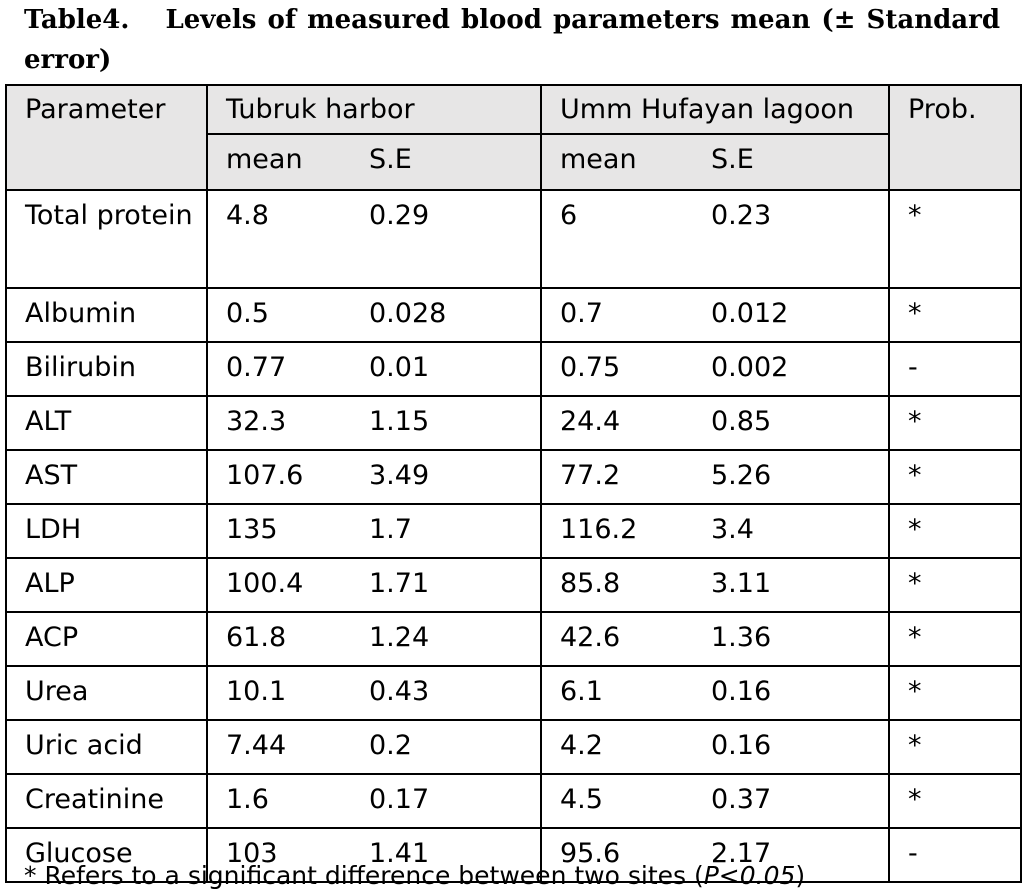 This screenshot has height=896, width=1024. What do you see at coordinates (625, 693) in the screenshot?
I see `cell-umm-mean: 6.1` at bounding box center [625, 693].